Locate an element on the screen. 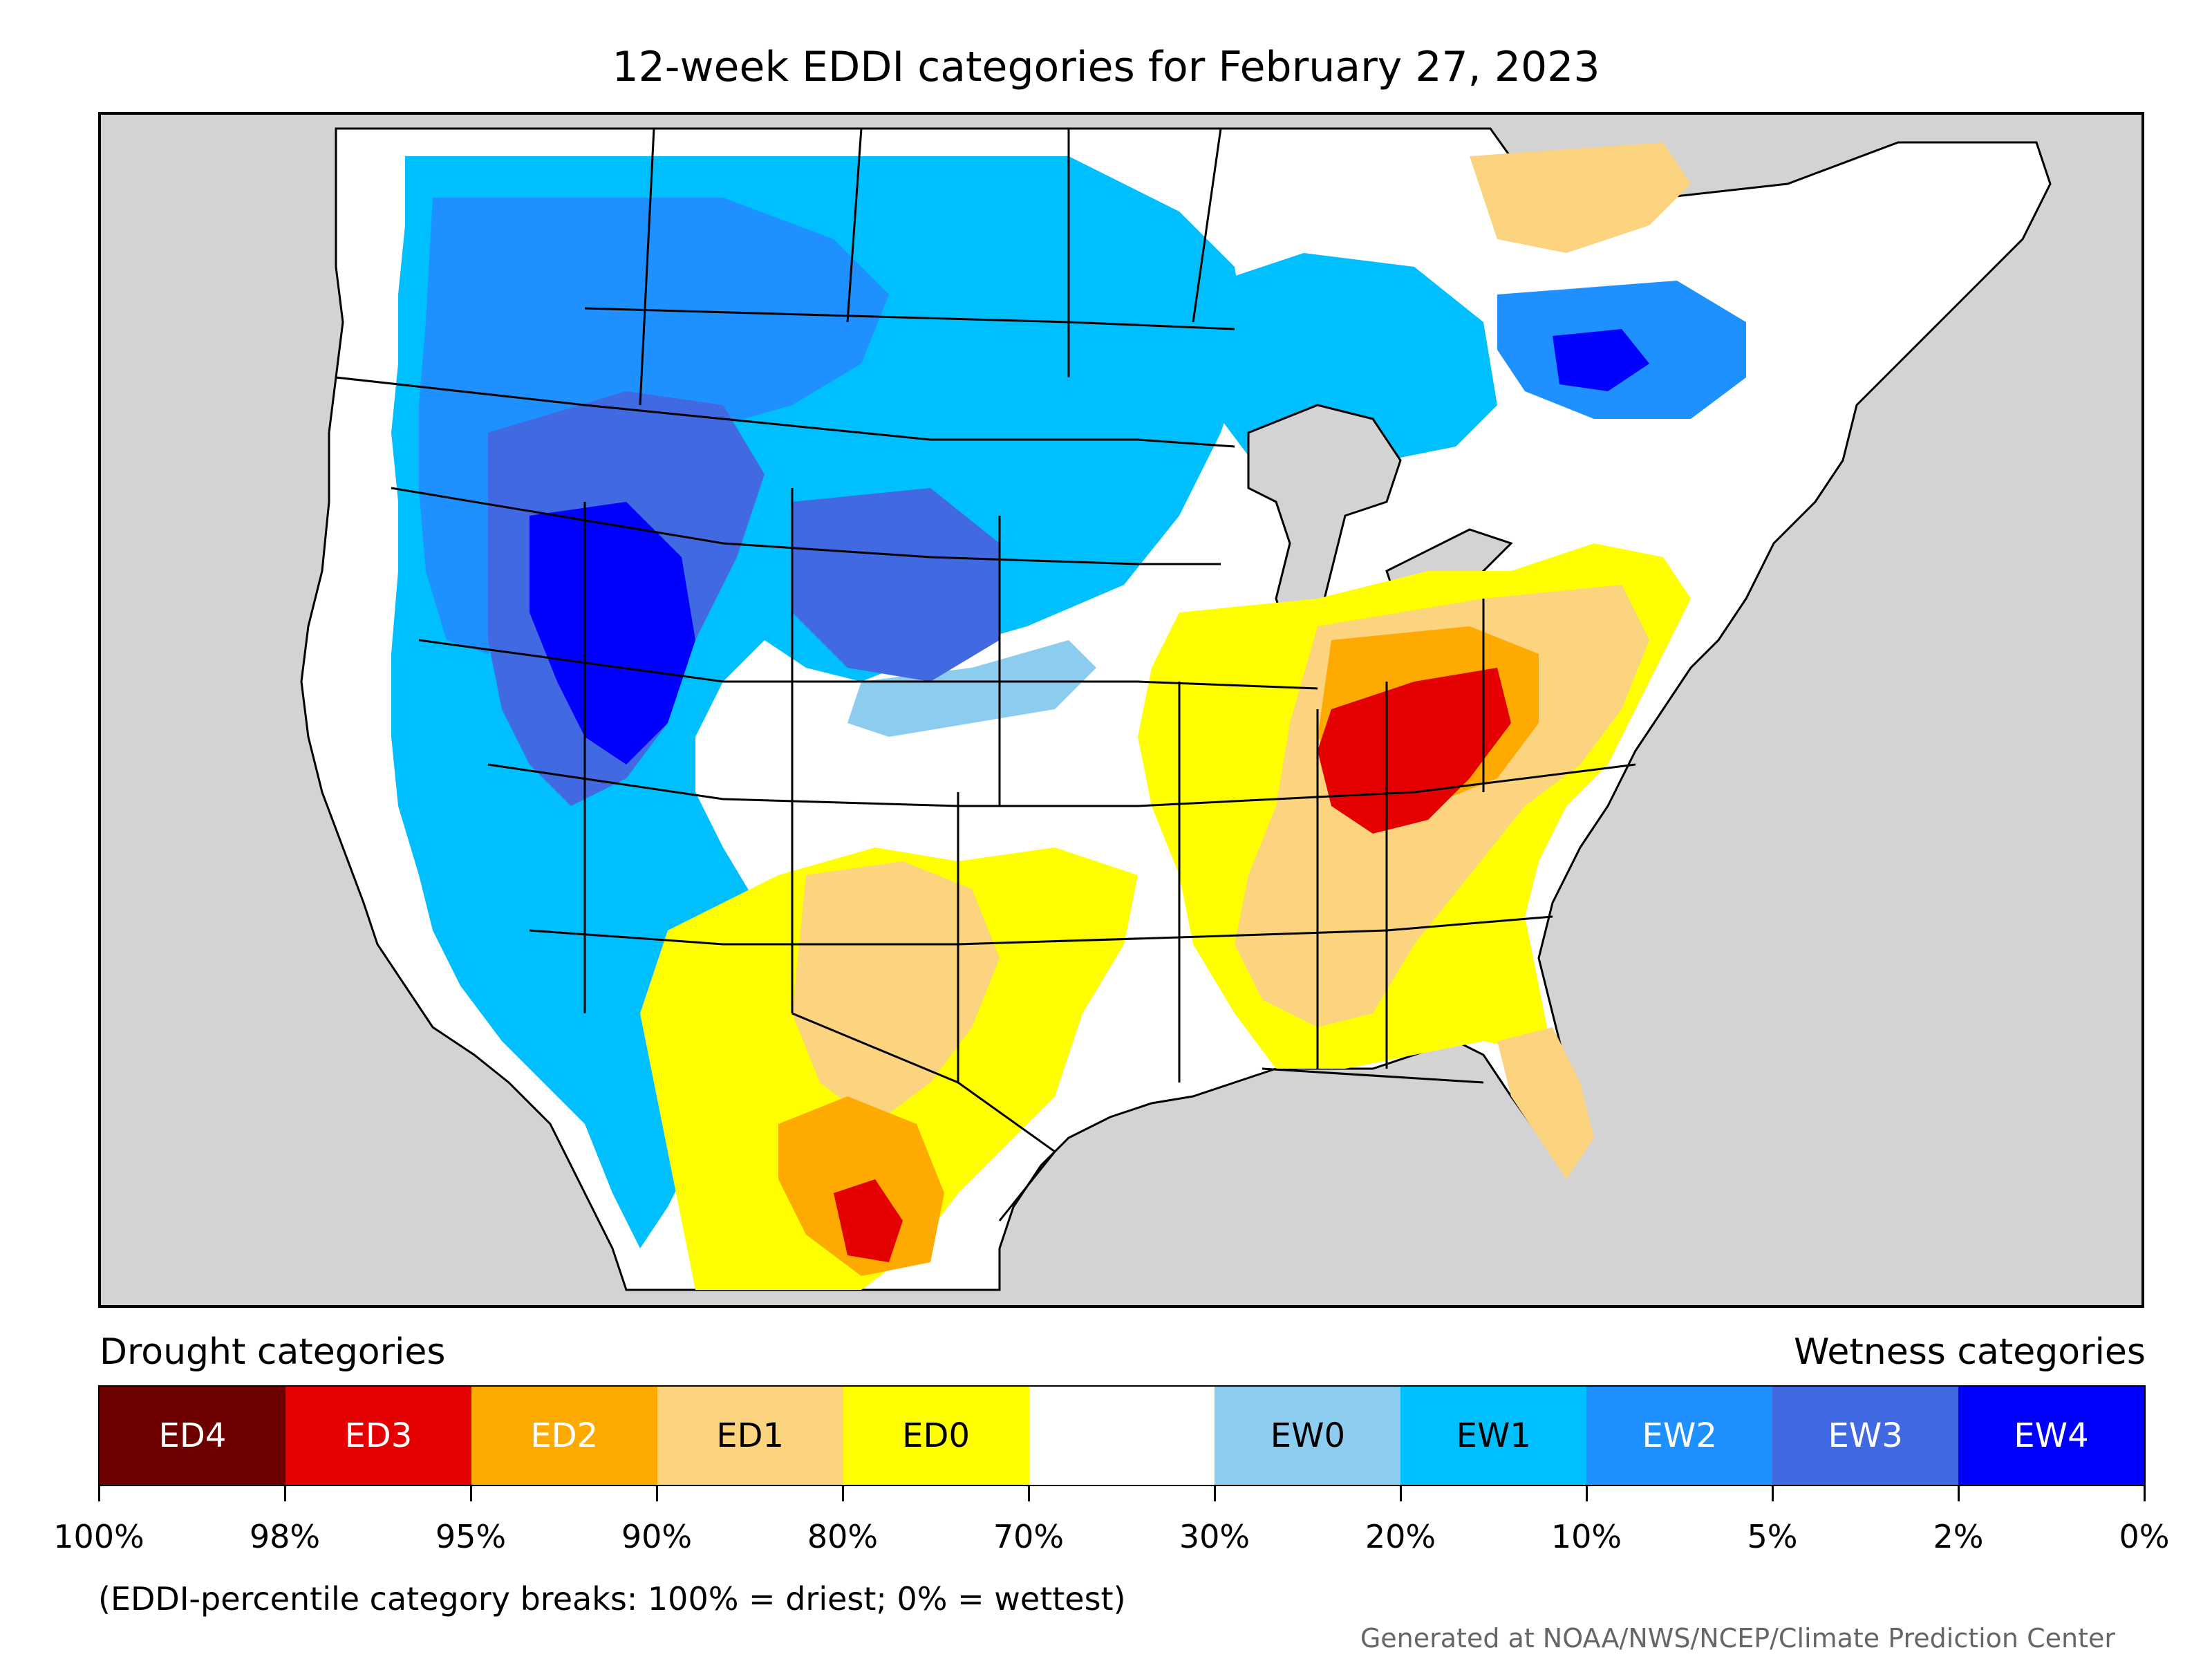 This screenshot has width=2212, height=1659. colorbar-tick-label: 98% is located at coordinates (285, 1536).